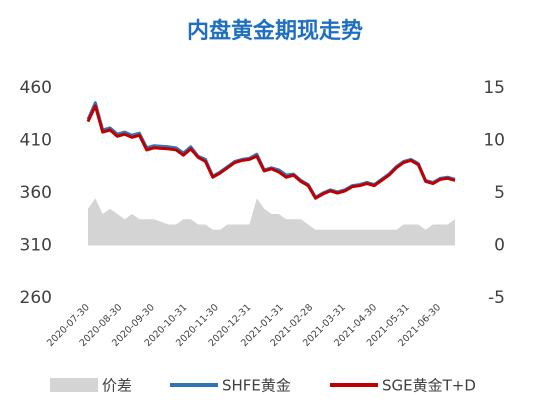 The width and height of the screenshot is (550, 411). Describe the element at coordinates (496, 298) in the screenshot. I see `y2-tick-label: -5` at that location.